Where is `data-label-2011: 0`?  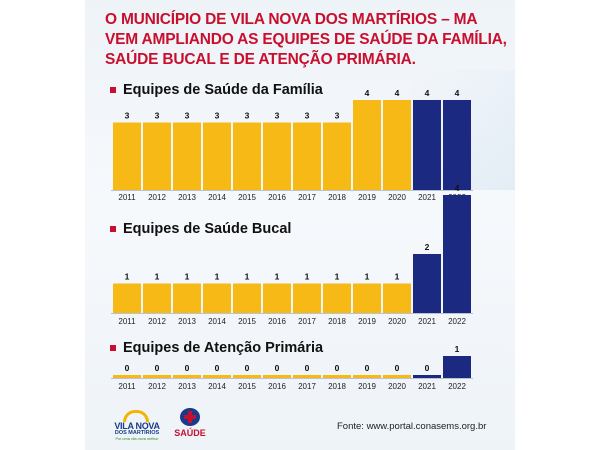
data-label-2011: 0 is located at coordinates (127, 368).